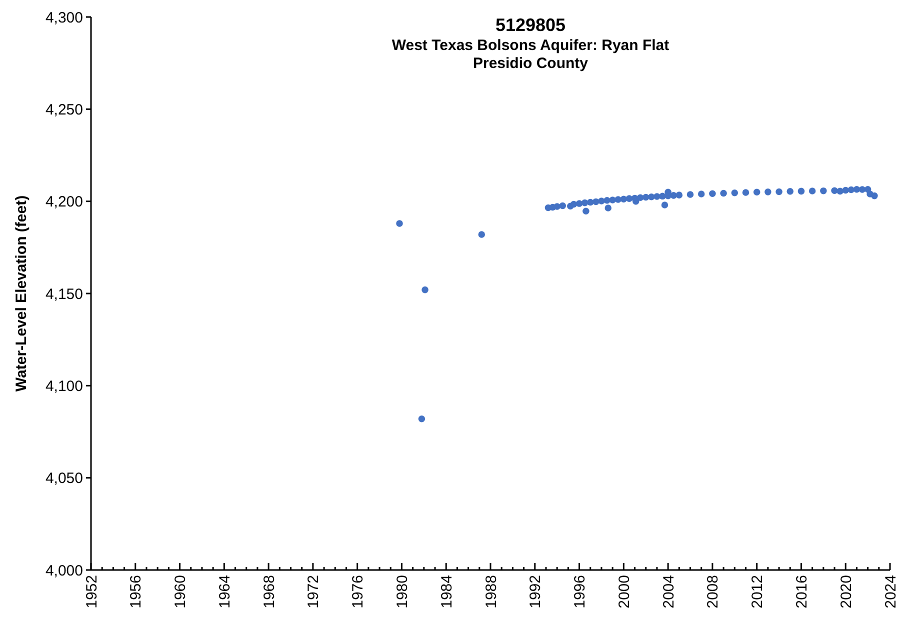 This screenshot has width=898, height=621. Describe the element at coordinates (402, 591) in the screenshot. I see `x-tick-label: 1980` at that location.